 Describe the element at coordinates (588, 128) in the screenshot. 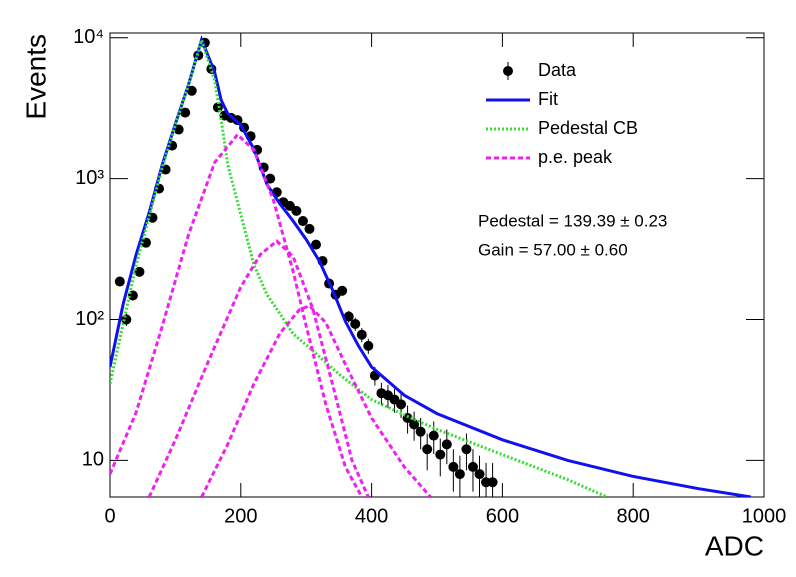

I see `legend-label: Pedestal CB` at that location.